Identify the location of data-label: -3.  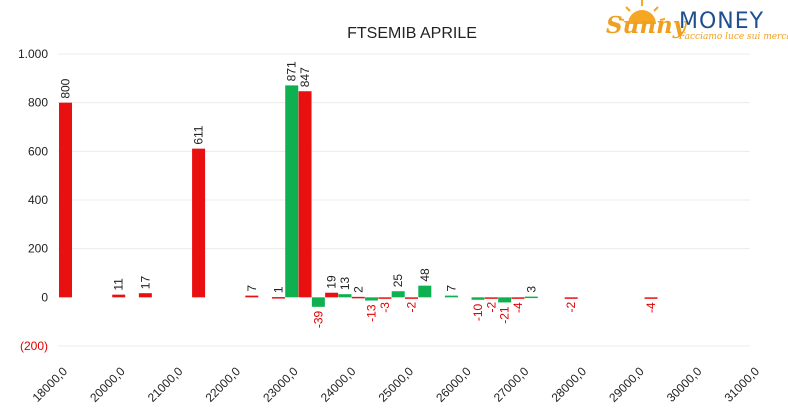
(385, 307).